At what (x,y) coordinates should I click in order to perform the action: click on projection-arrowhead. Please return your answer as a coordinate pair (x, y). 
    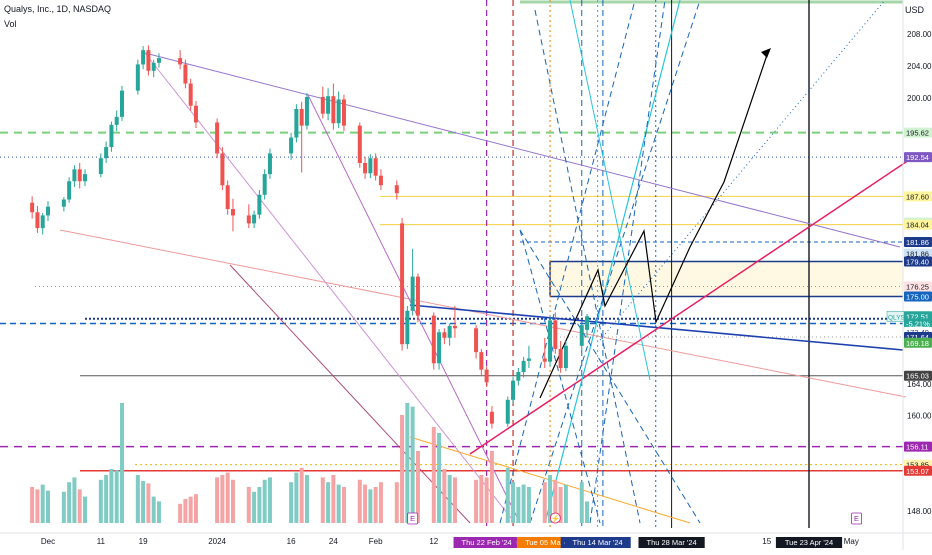
    Looking at the image, I should click on (766, 53).